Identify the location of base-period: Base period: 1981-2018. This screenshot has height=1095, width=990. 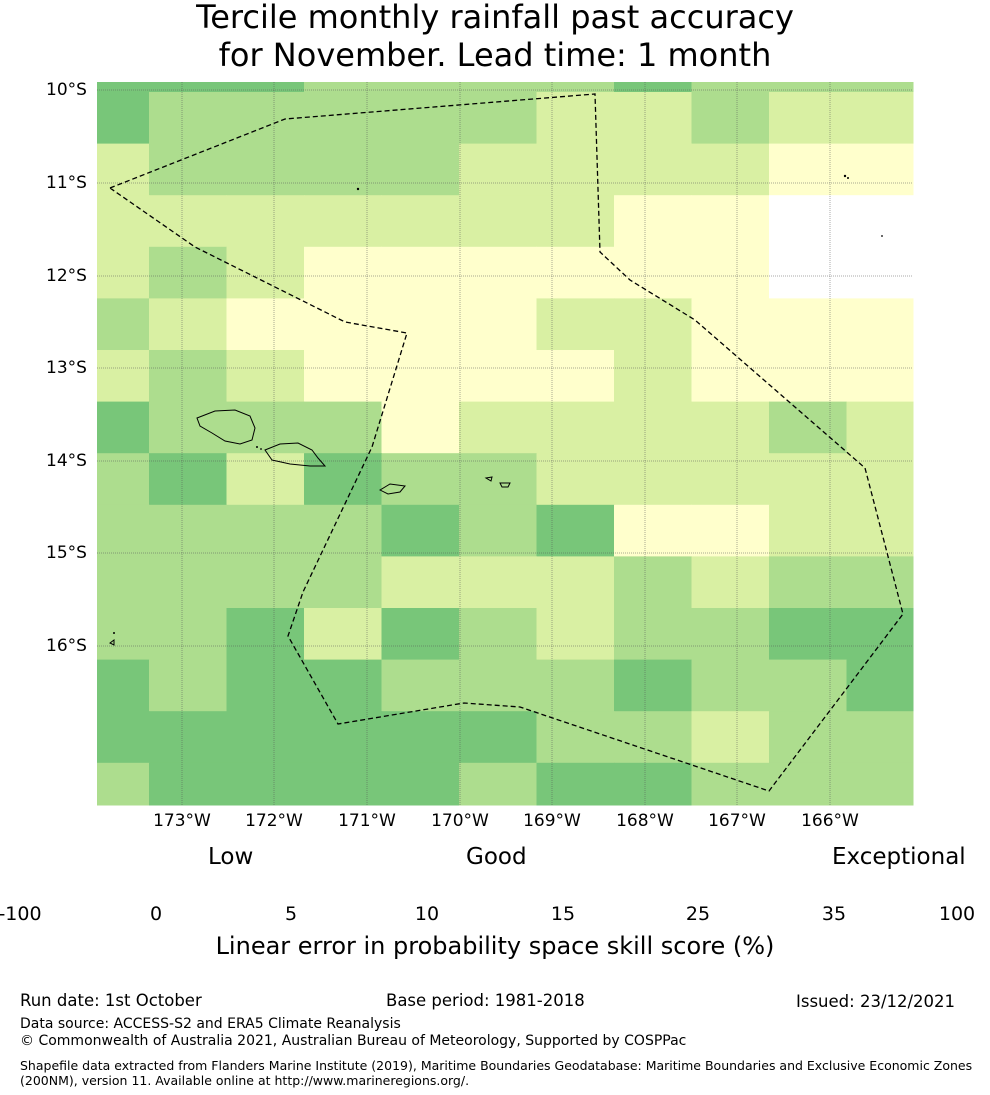
(485, 1000).